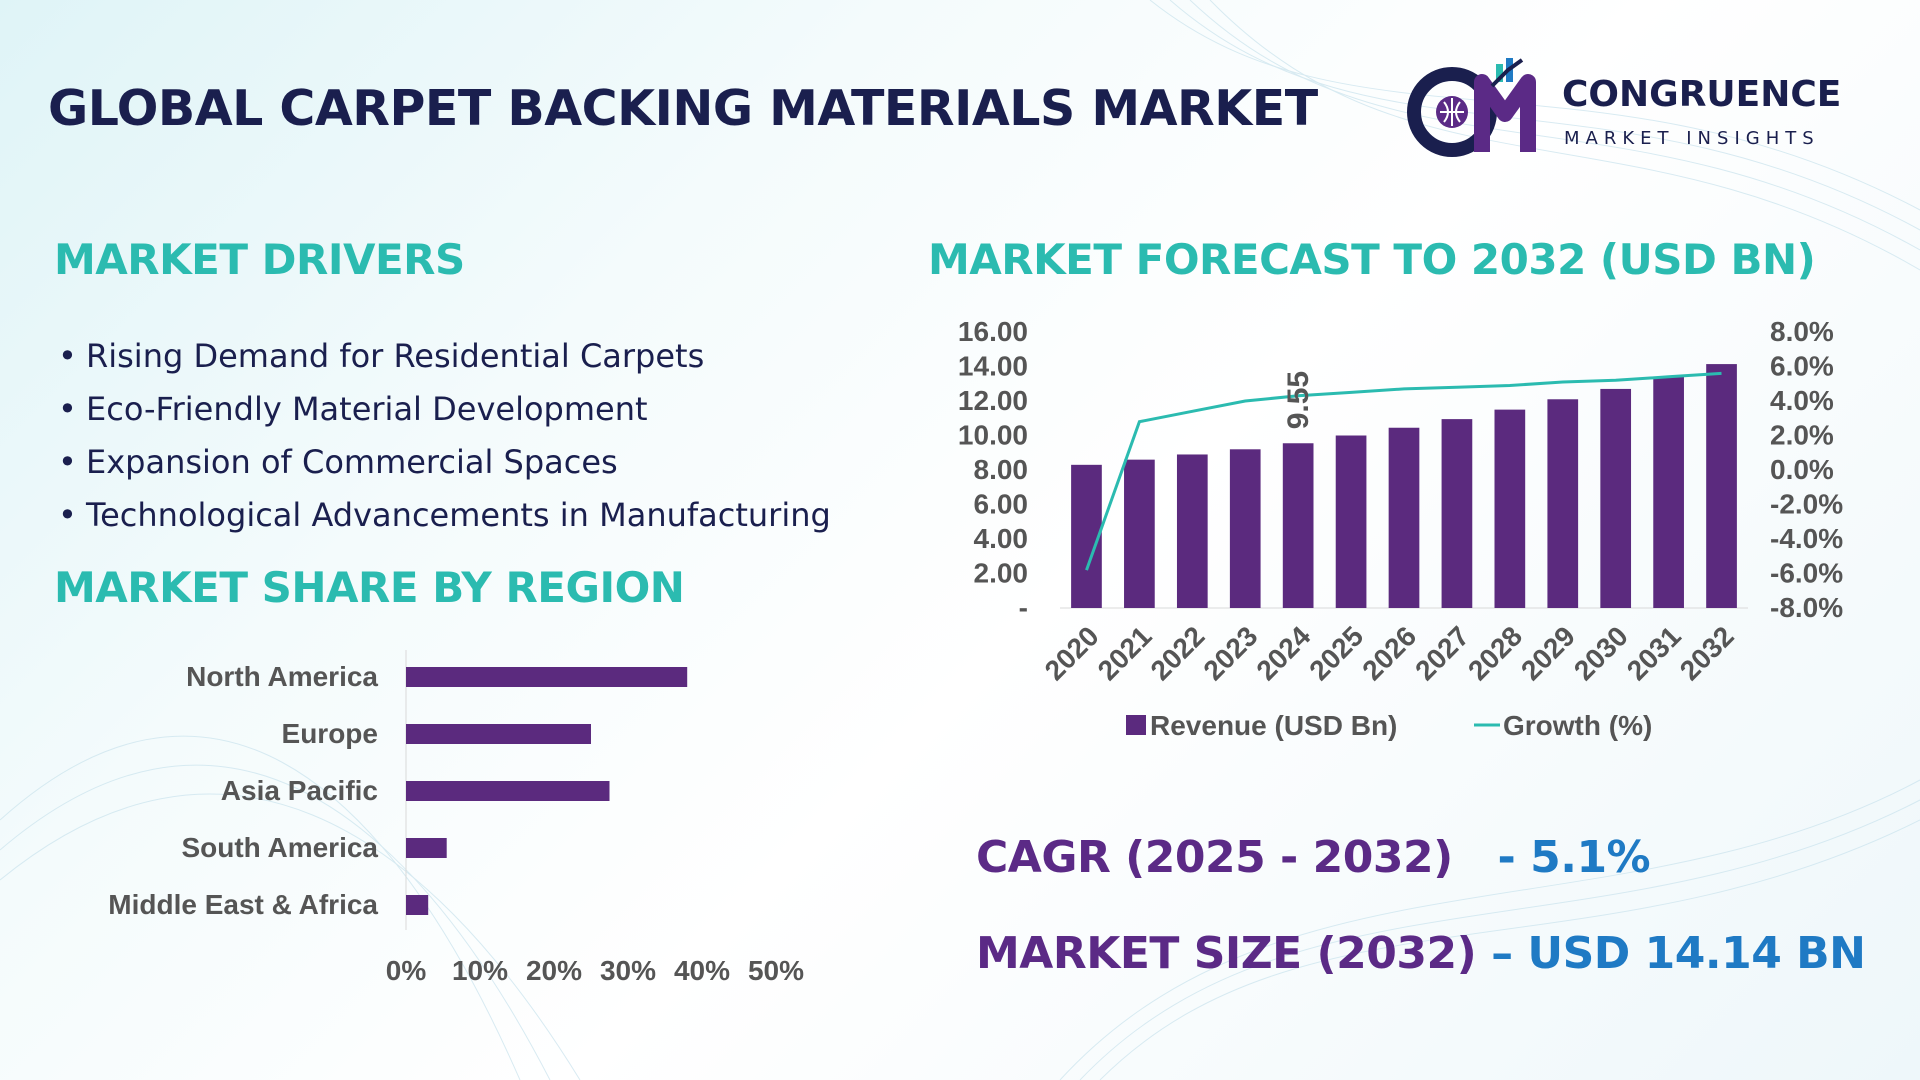  What do you see at coordinates (1802, 366) in the screenshot?
I see `forecast-right-tick-label: 6.0%` at bounding box center [1802, 366].